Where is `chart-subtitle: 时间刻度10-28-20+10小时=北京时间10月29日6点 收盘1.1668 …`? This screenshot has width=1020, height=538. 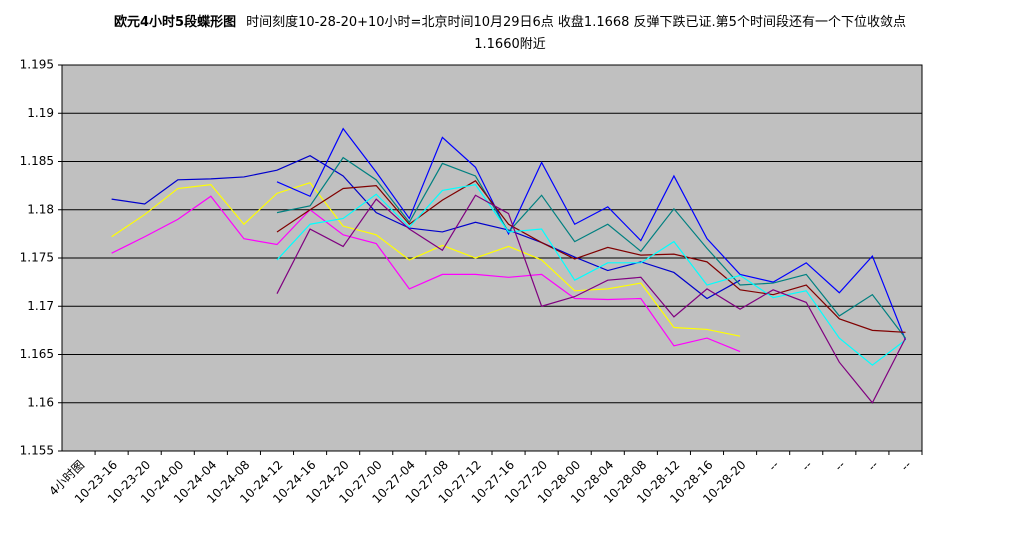
chart-subtitle: 时间刻度10-28-20+10小时=北京时间10月29日6点 收盘1.1668 … is located at coordinates (576, 33).